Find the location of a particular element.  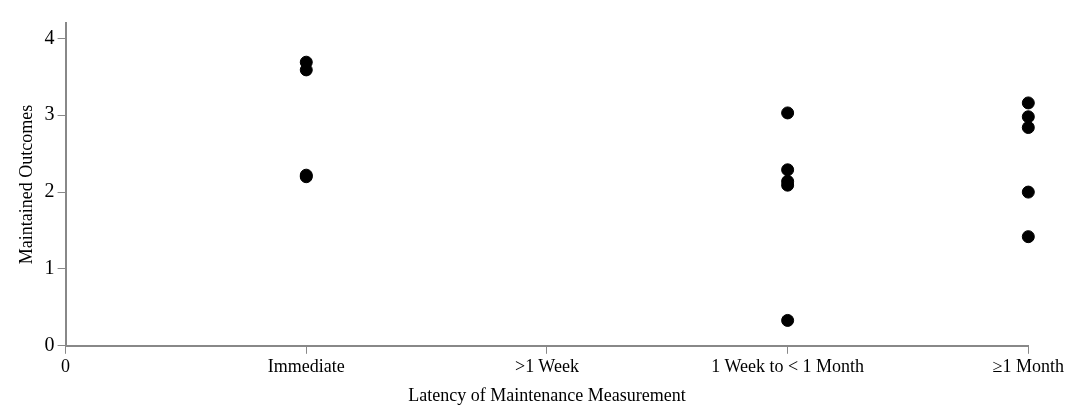

y-tick-label: 4 is located at coordinates (49, 36).